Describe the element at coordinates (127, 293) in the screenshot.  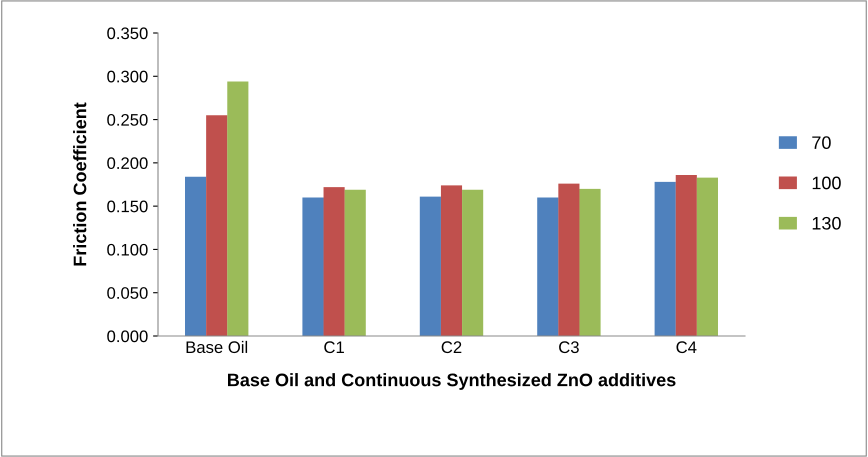
I see `y-tick-label: 0.050` at that location.